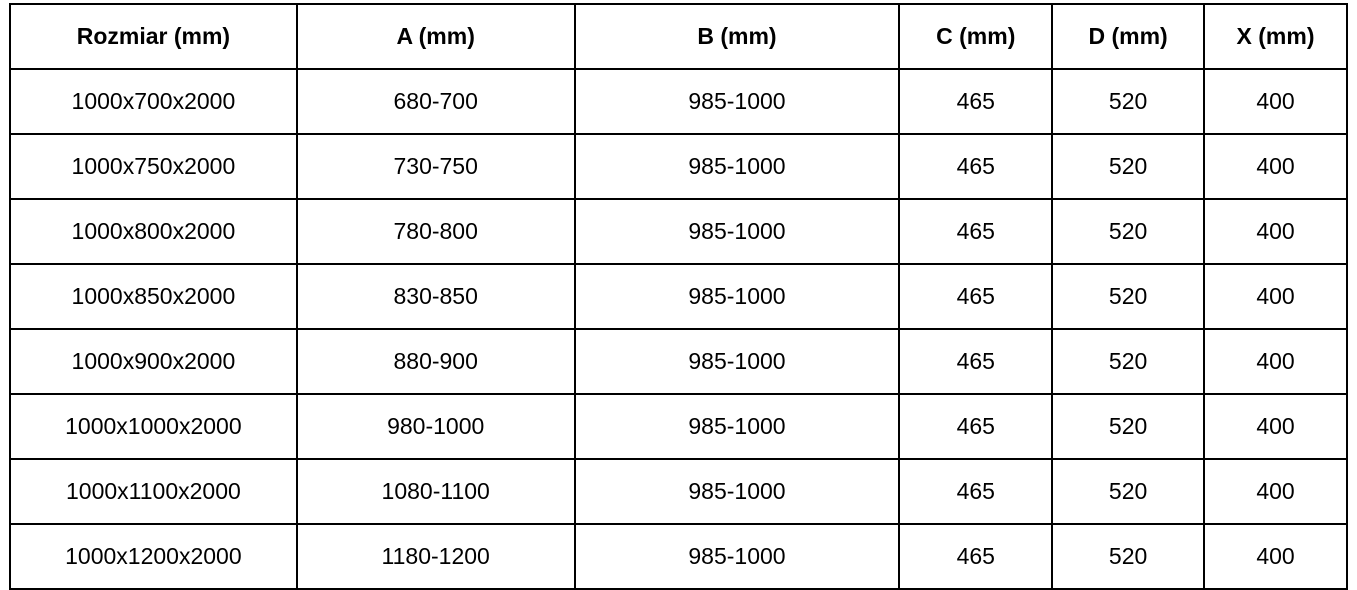  Describe the element at coordinates (153, 361) in the screenshot. I see `table-cell: 1000x900x2000` at that location.